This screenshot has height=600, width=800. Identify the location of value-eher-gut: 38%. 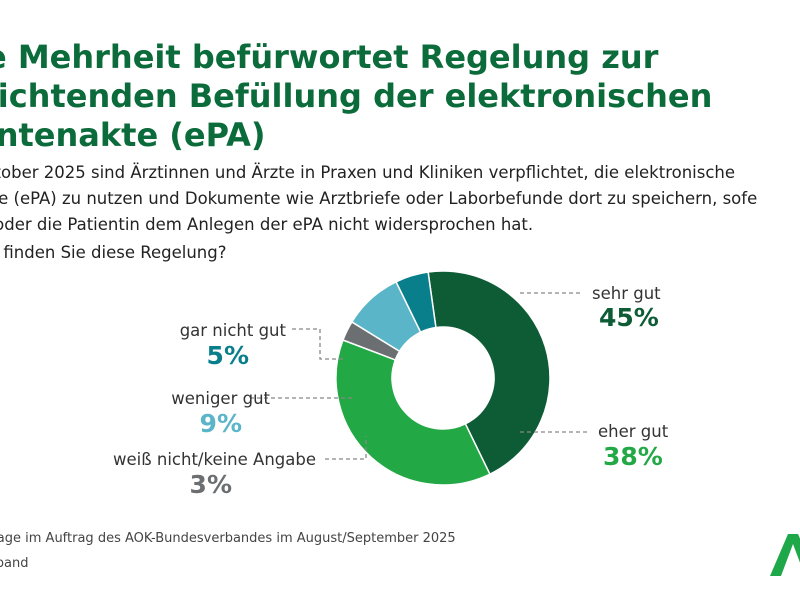
(633, 456).